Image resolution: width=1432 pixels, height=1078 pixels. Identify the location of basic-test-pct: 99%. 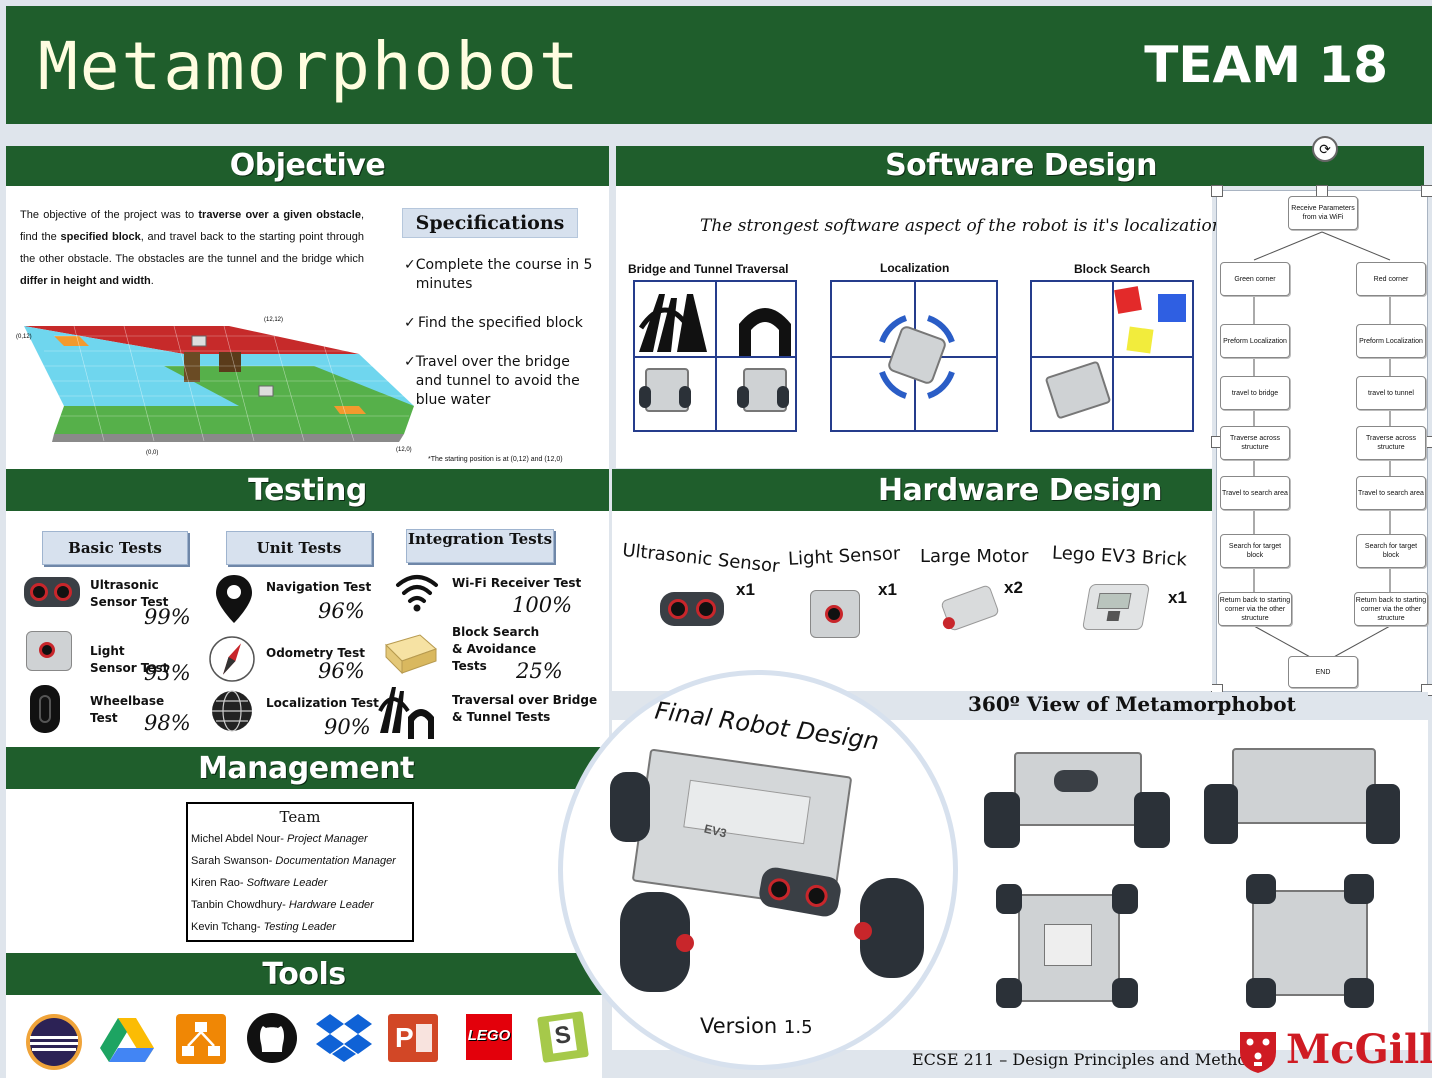
(167, 617).